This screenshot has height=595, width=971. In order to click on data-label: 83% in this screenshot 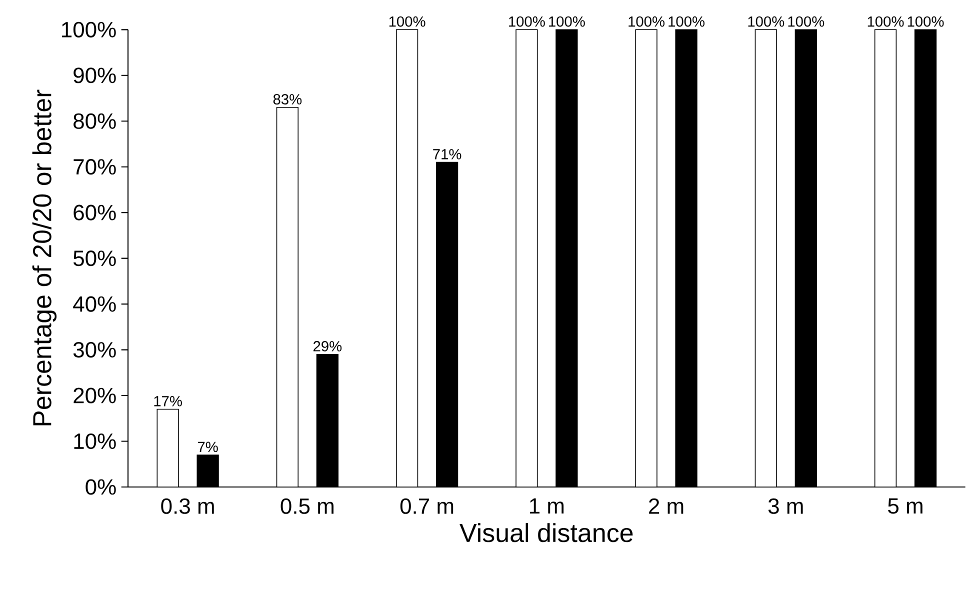, I will do `click(287, 99)`.